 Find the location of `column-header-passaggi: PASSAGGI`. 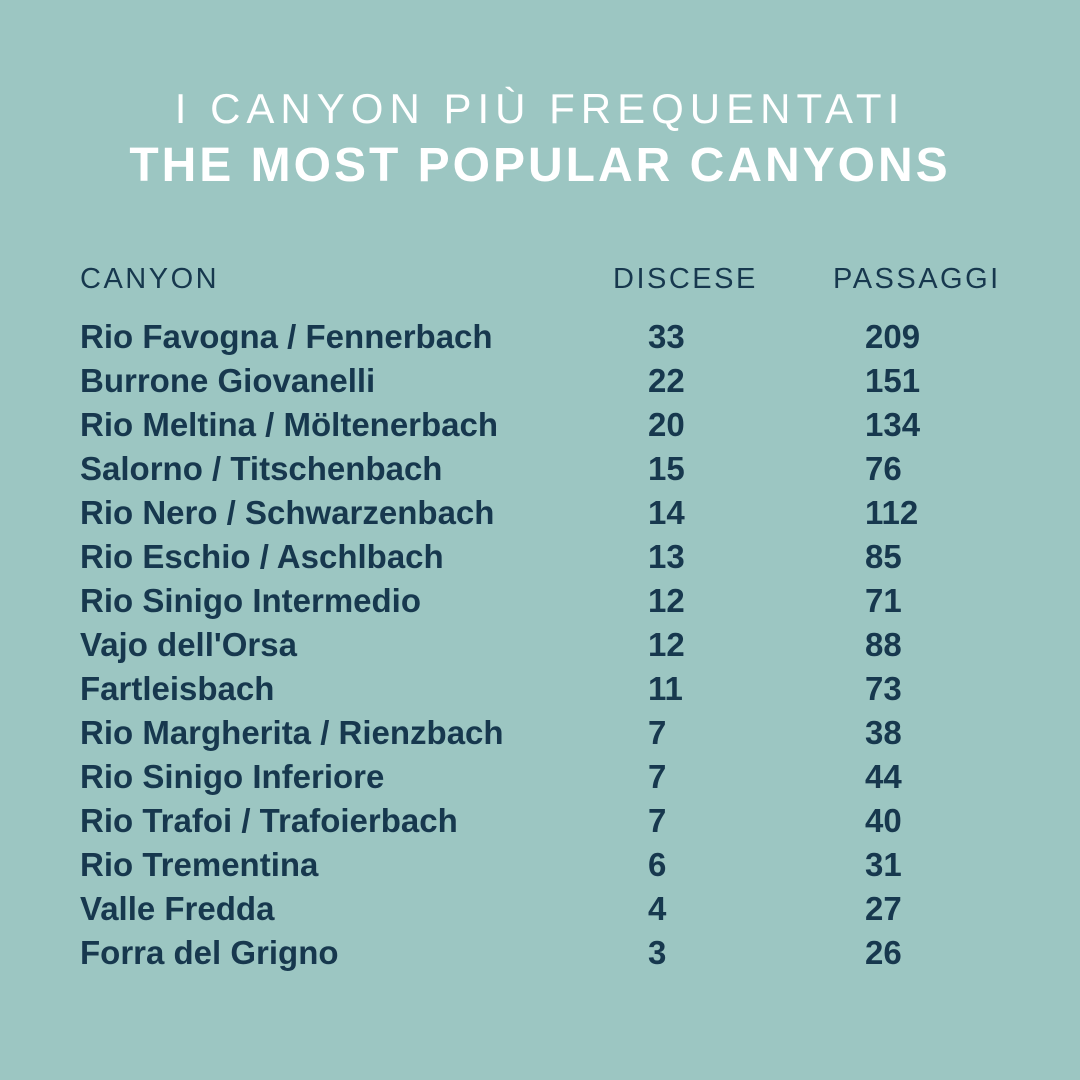

column-header-passaggi: PASSAGGI is located at coordinates (917, 279).